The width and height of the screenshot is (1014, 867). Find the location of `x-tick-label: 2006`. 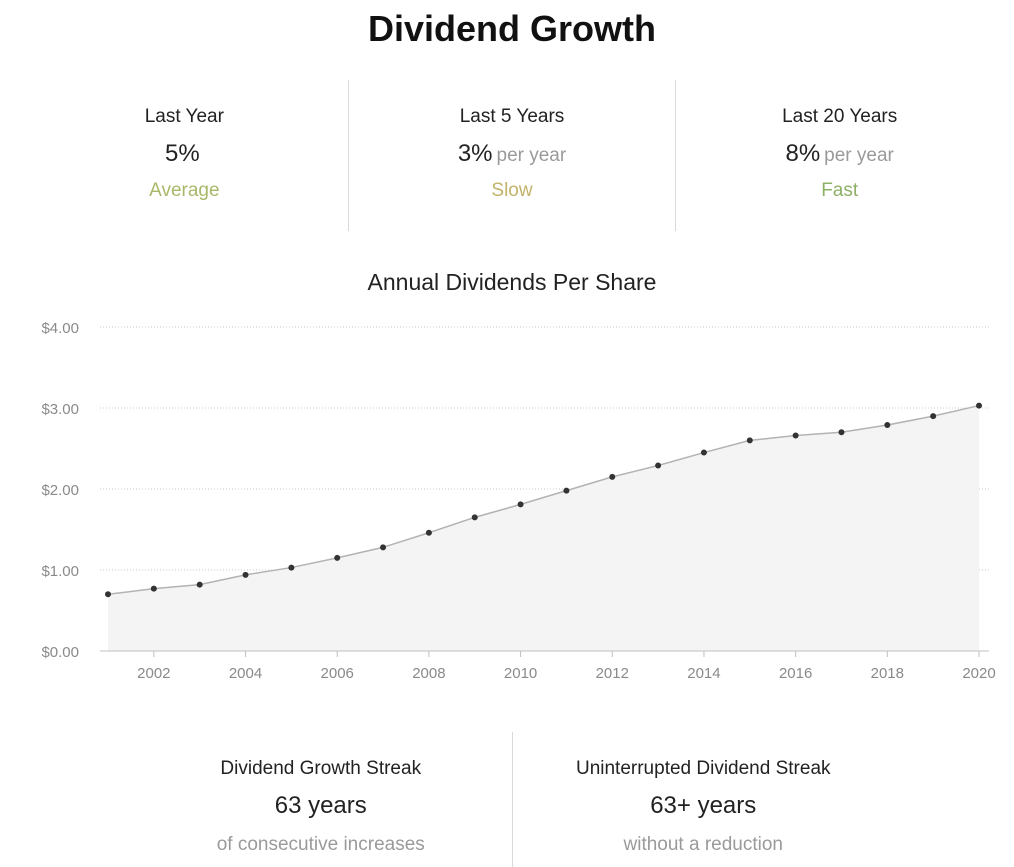

x-tick-label: 2006 is located at coordinates (337, 673).